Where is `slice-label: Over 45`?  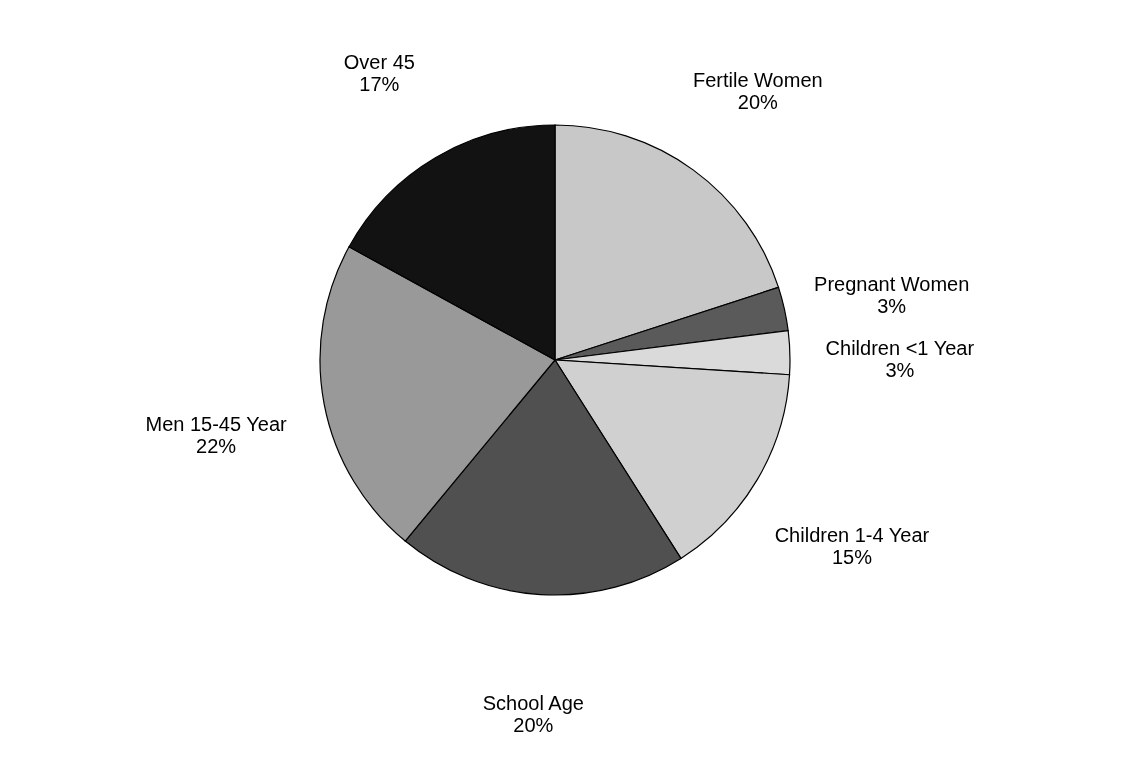 slice-label: Over 45 is located at coordinates (379, 62).